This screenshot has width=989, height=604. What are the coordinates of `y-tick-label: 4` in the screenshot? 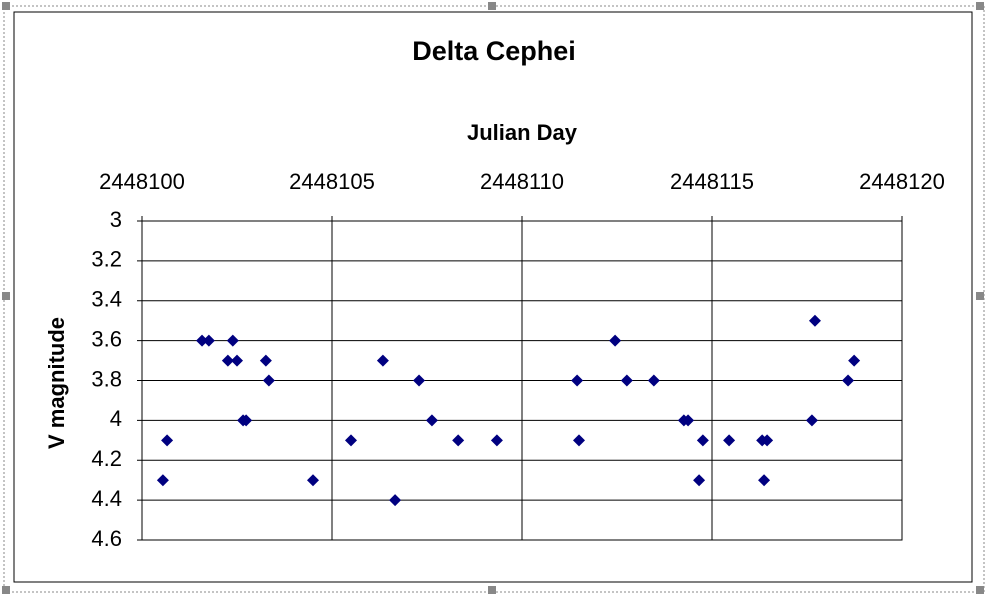 It's located at (116, 418).